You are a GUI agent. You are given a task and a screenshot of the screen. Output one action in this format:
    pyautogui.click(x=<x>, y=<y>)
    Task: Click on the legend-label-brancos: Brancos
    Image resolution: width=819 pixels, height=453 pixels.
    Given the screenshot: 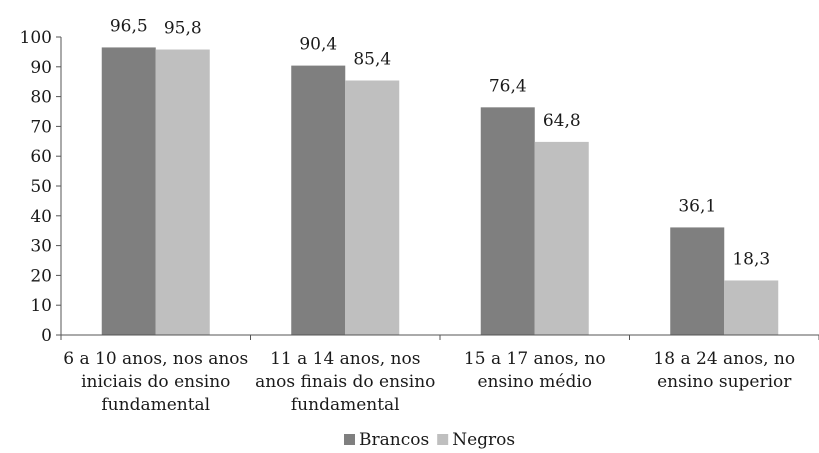 What is the action you would take?
    pyautogui.click(x=394, y=440)
    